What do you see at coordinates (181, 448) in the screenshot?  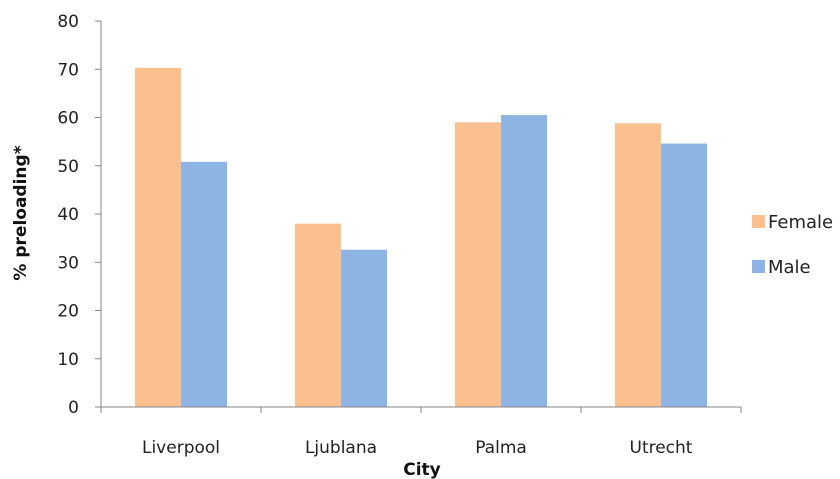 I see `x-tick-label: Liverpool` at bounding box center [181, 448].